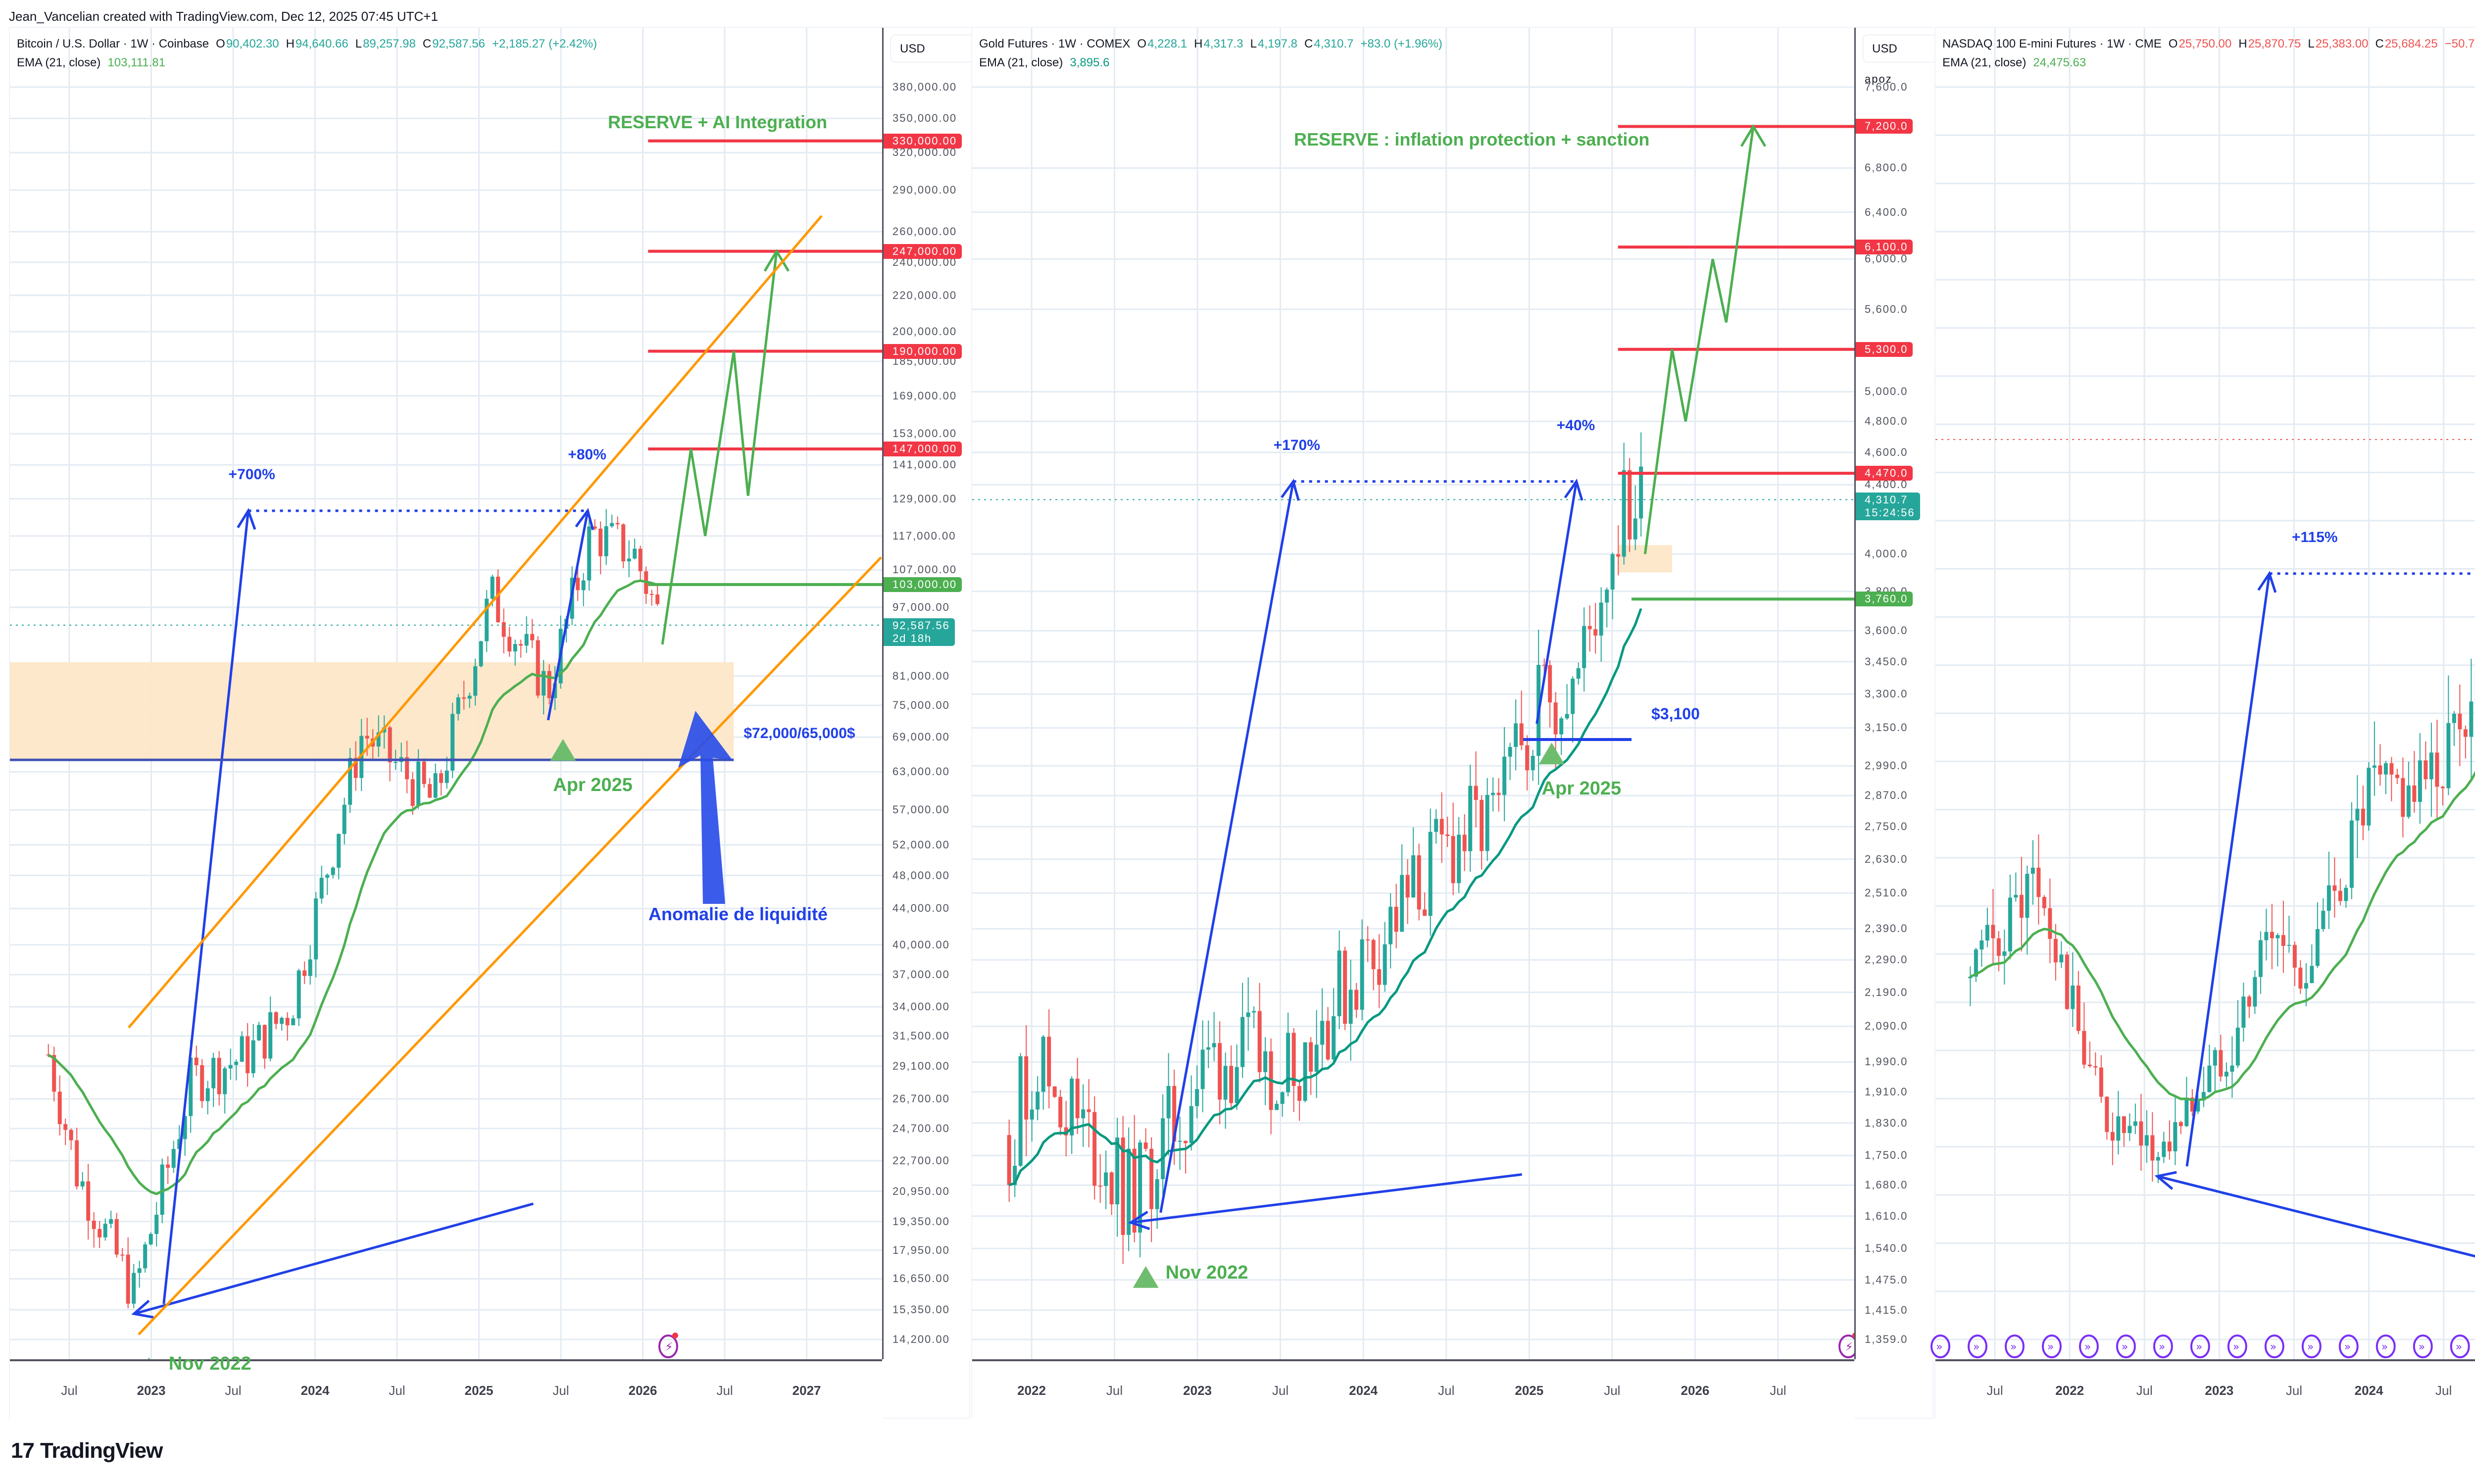 Image resolution: width=2475 pixels, height=1484 pixels. What do you see at coordinates (668, 1345) in the screenshot?
I see `economic-events: ⚡` at bounding box center [668, 1345].